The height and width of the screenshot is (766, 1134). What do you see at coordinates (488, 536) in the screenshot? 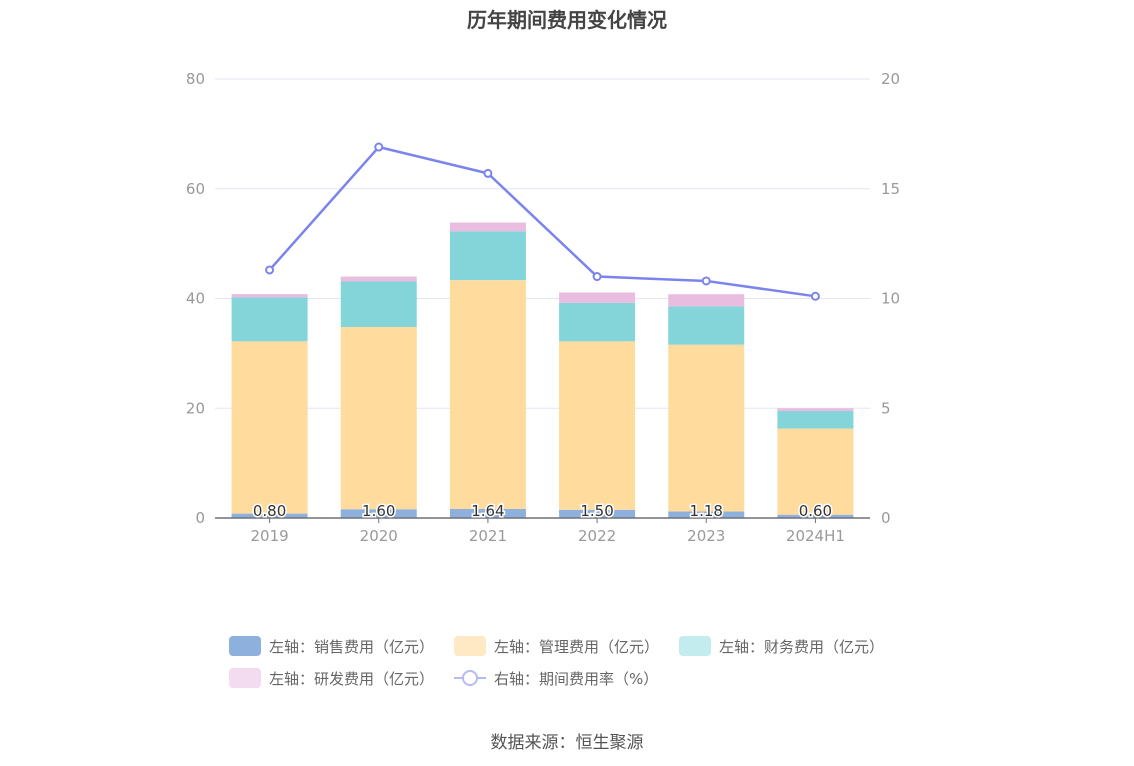
I see `x-axis-tick-label: 2021` at bounding box center [488, 536].